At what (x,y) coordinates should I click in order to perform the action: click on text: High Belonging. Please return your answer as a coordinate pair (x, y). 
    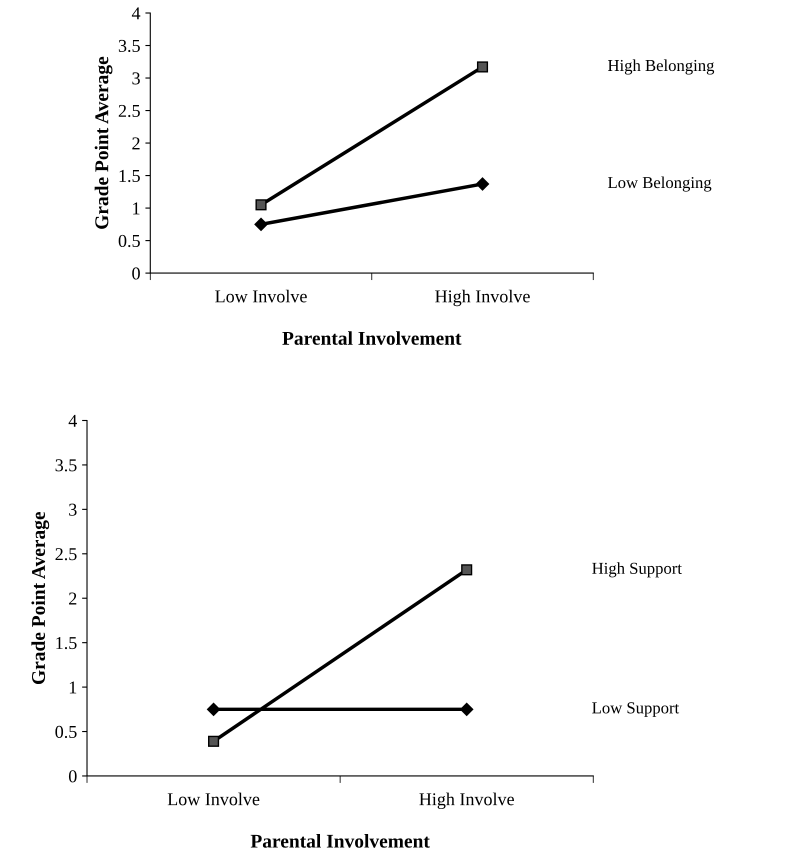
    Looking at the image, I should click on (661, 67).